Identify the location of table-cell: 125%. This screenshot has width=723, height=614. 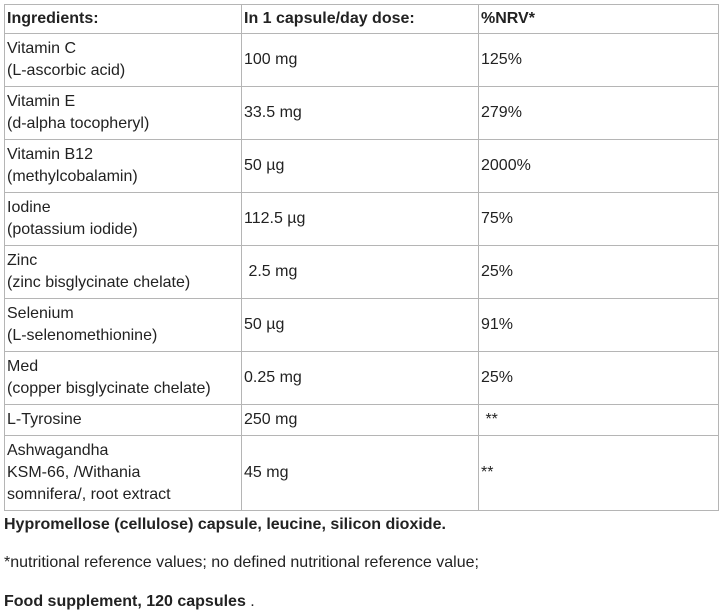
(598, 60).